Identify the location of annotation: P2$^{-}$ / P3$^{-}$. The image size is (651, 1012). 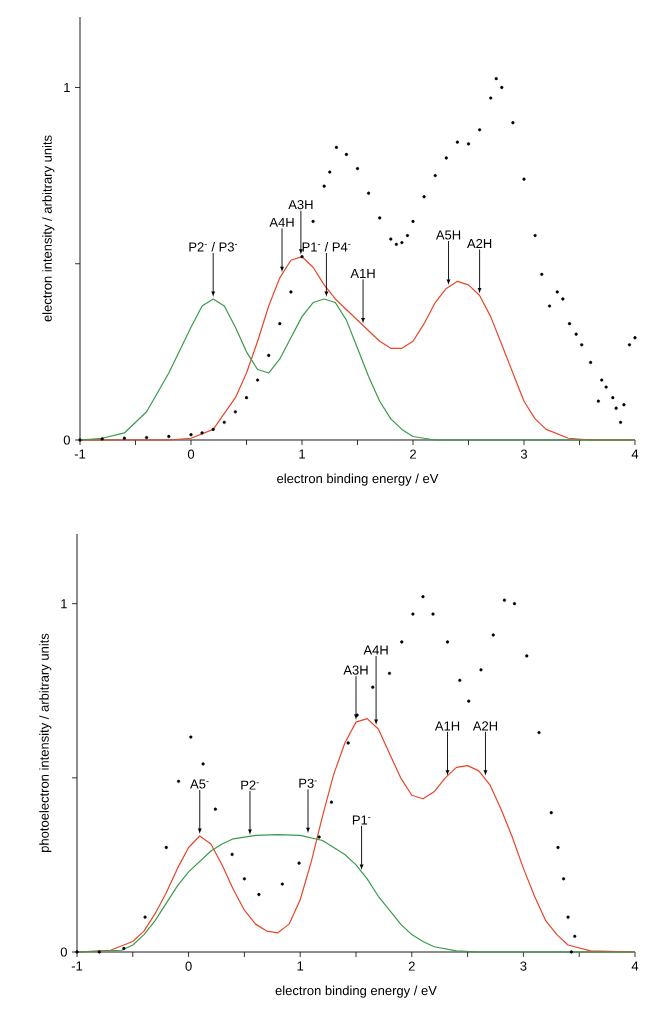
(213, 246).